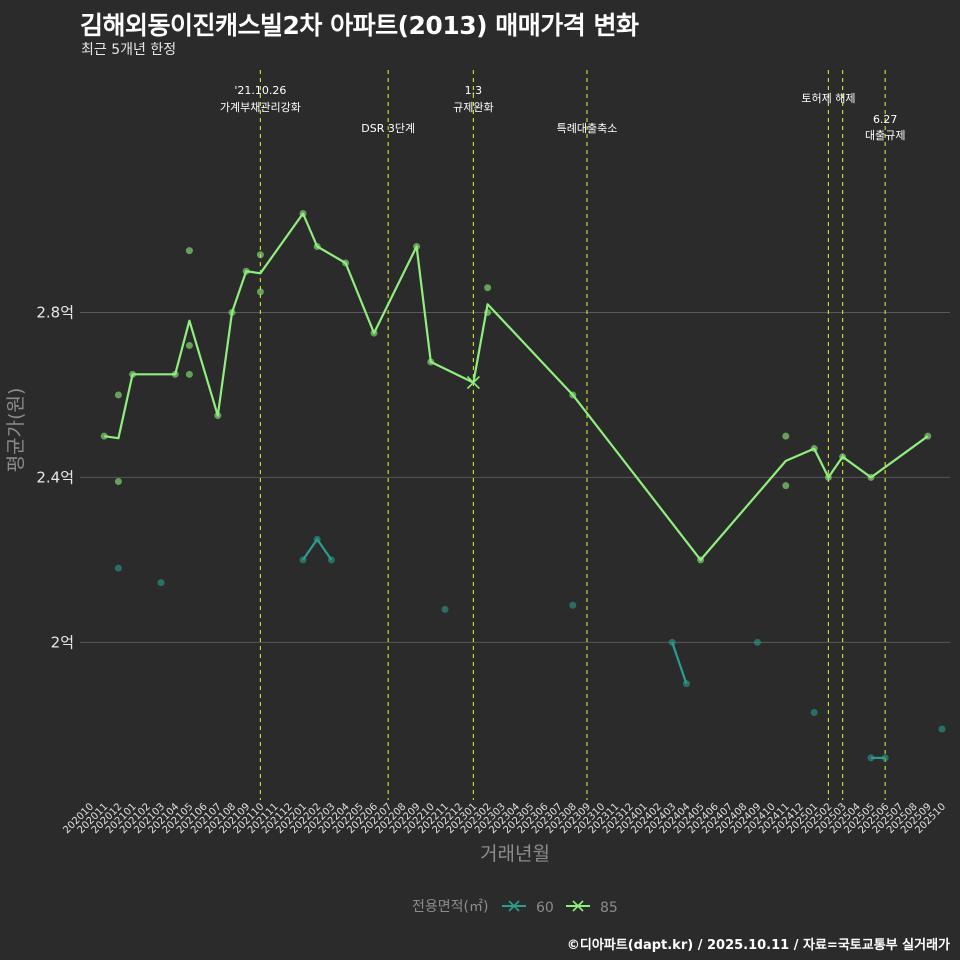 The height and width of the screenshot is (960, 960). What do you see at coordinates (609, 908) in the screenshot?
I see `legend-label-85: 85` at bounding box center [609, 908].